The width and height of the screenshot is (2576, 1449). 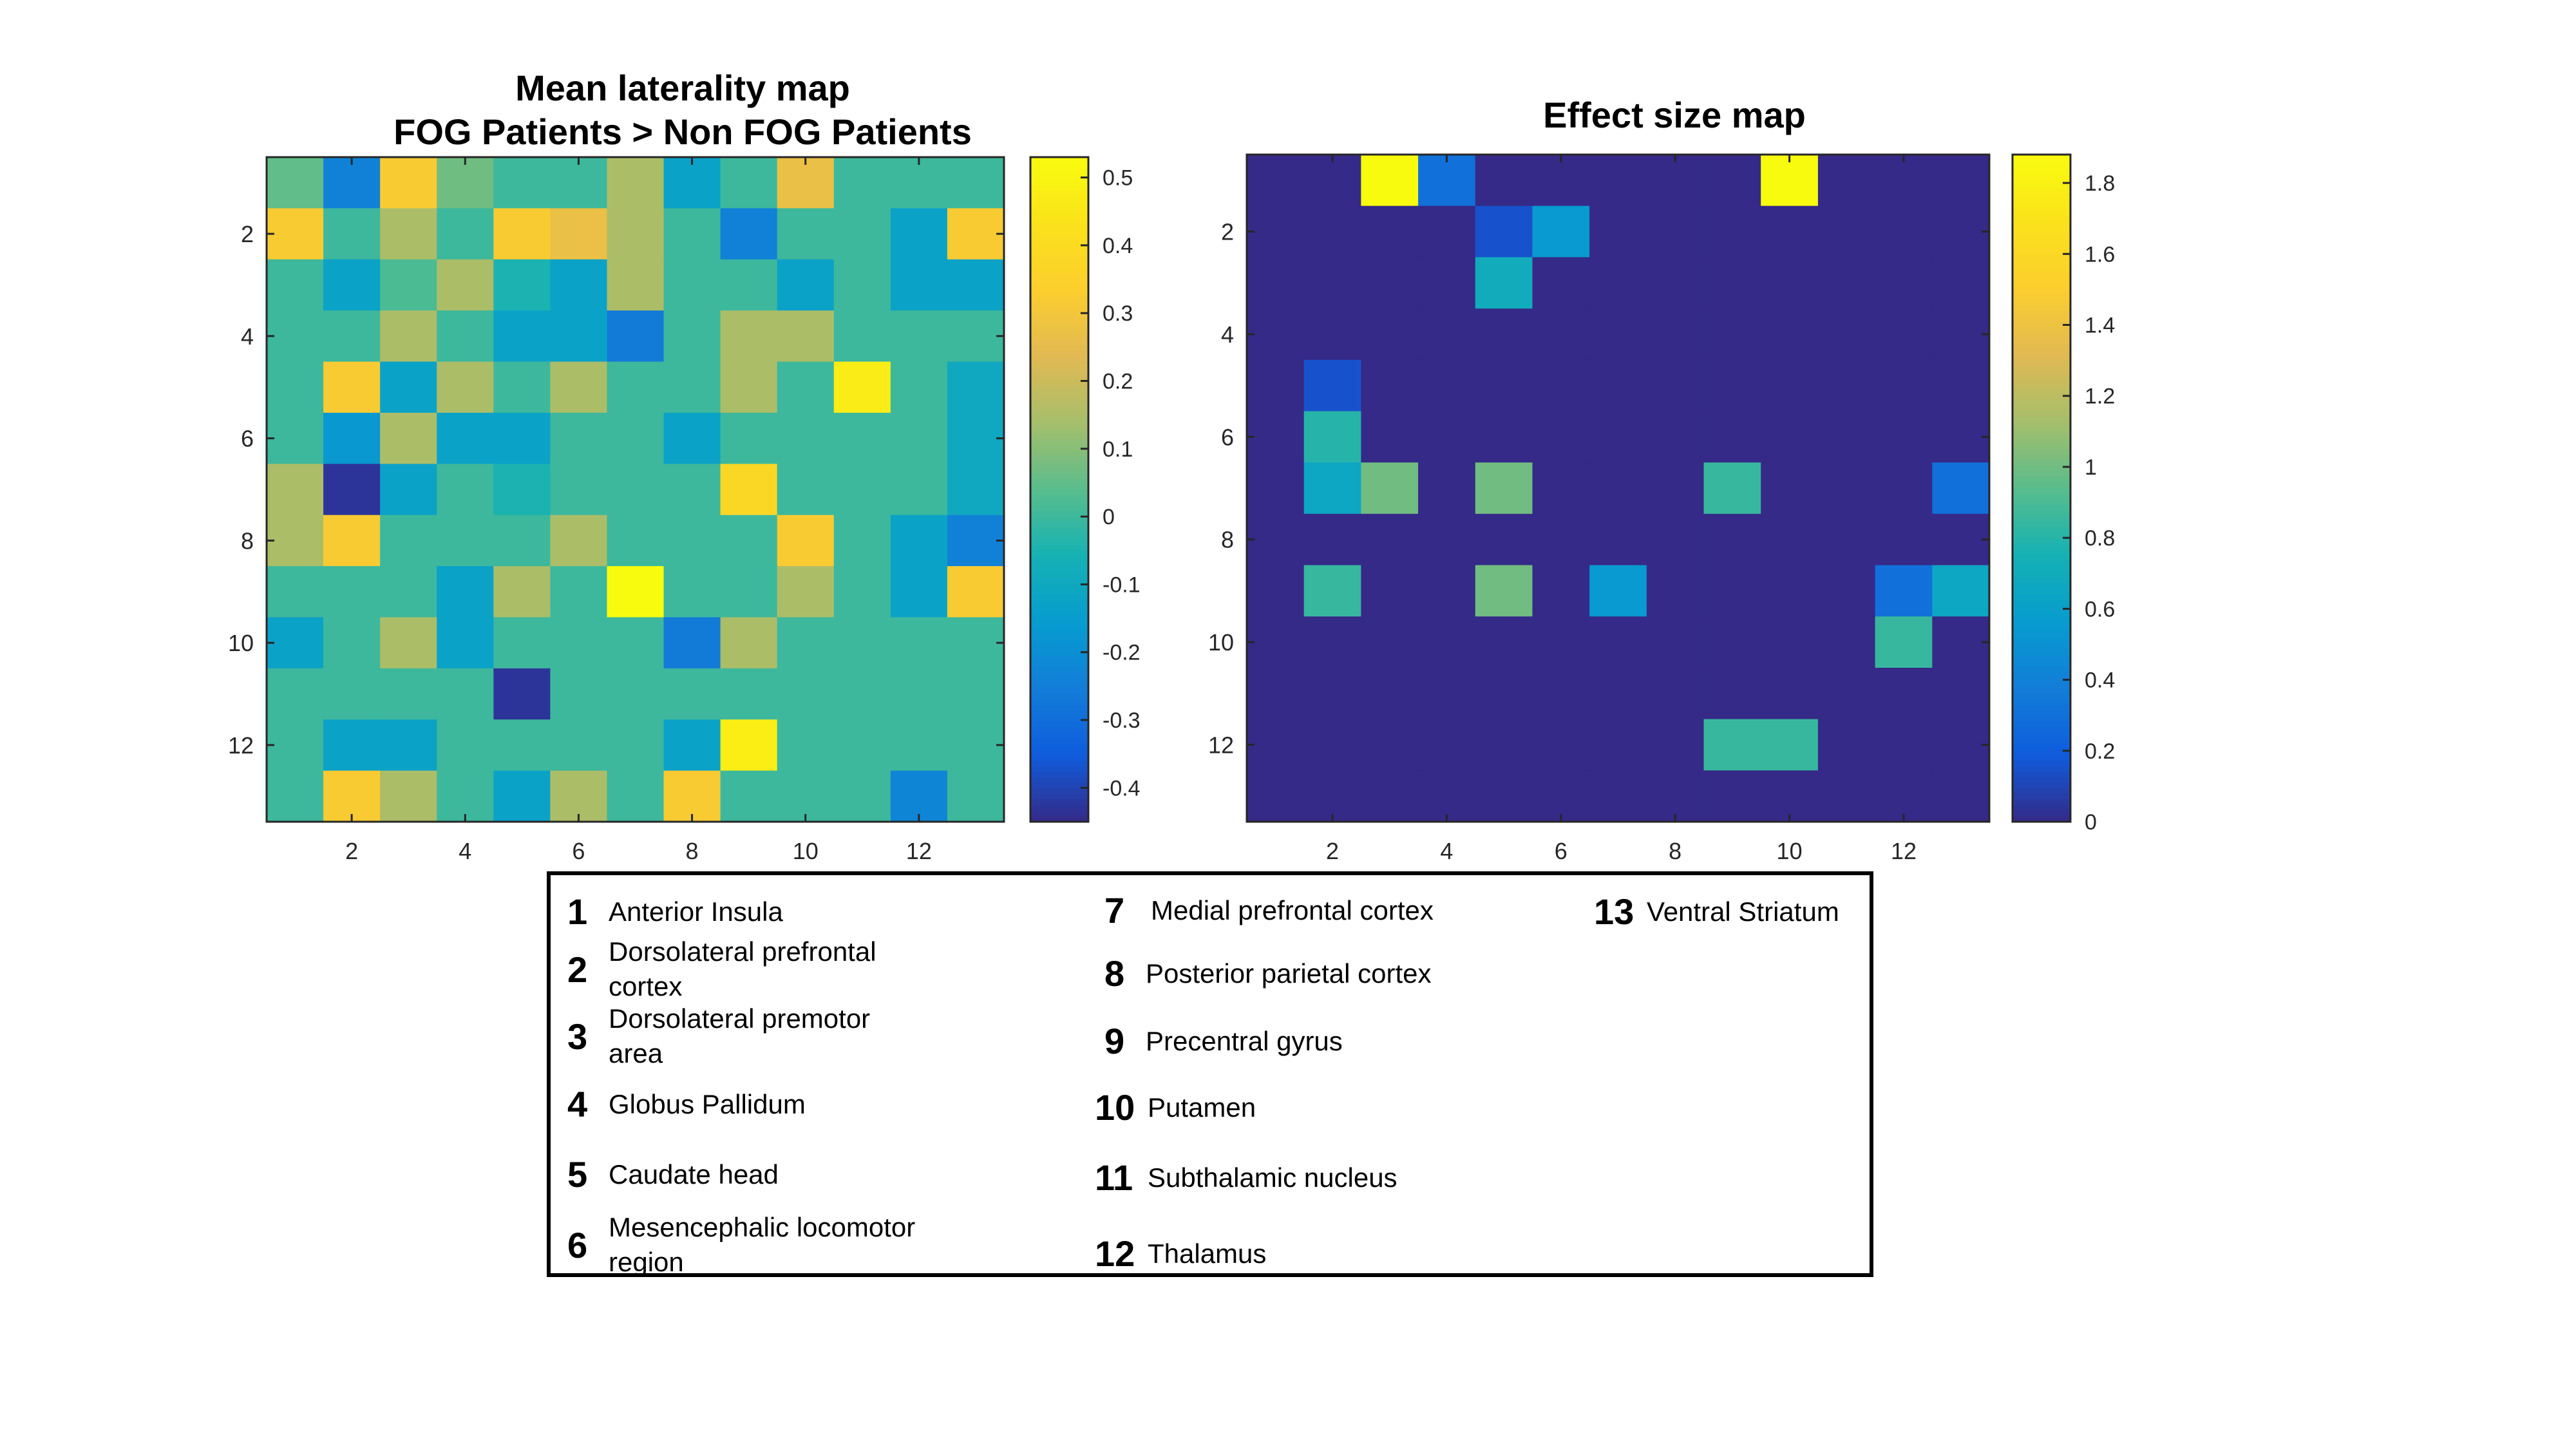 I want to click on y-tick-label: 12, so click(x=1221, y=745).